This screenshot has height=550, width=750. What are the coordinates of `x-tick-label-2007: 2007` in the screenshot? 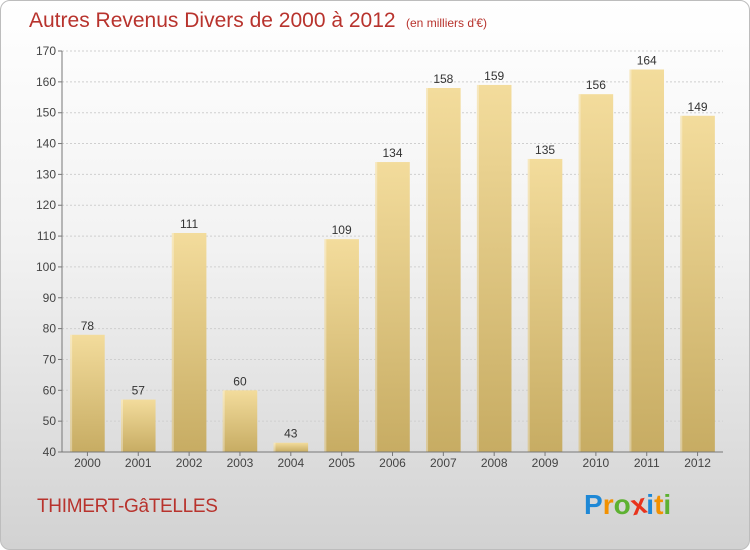 It's located at (443, 463).